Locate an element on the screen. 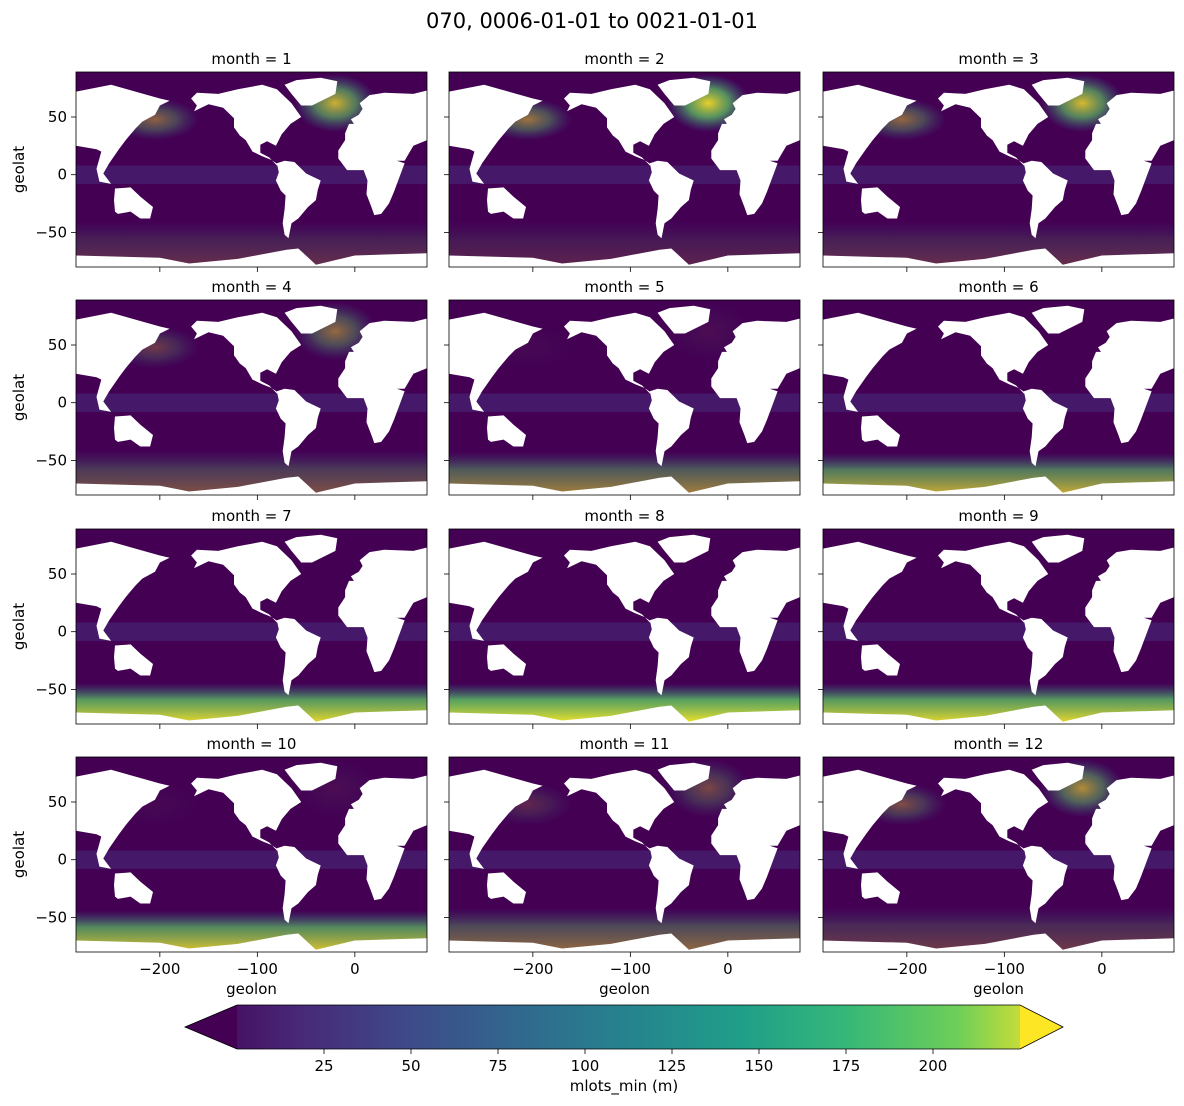 This screenshot has width=1184, height=1106. panel-title: month = 2 is located at coordinates (624, 59).